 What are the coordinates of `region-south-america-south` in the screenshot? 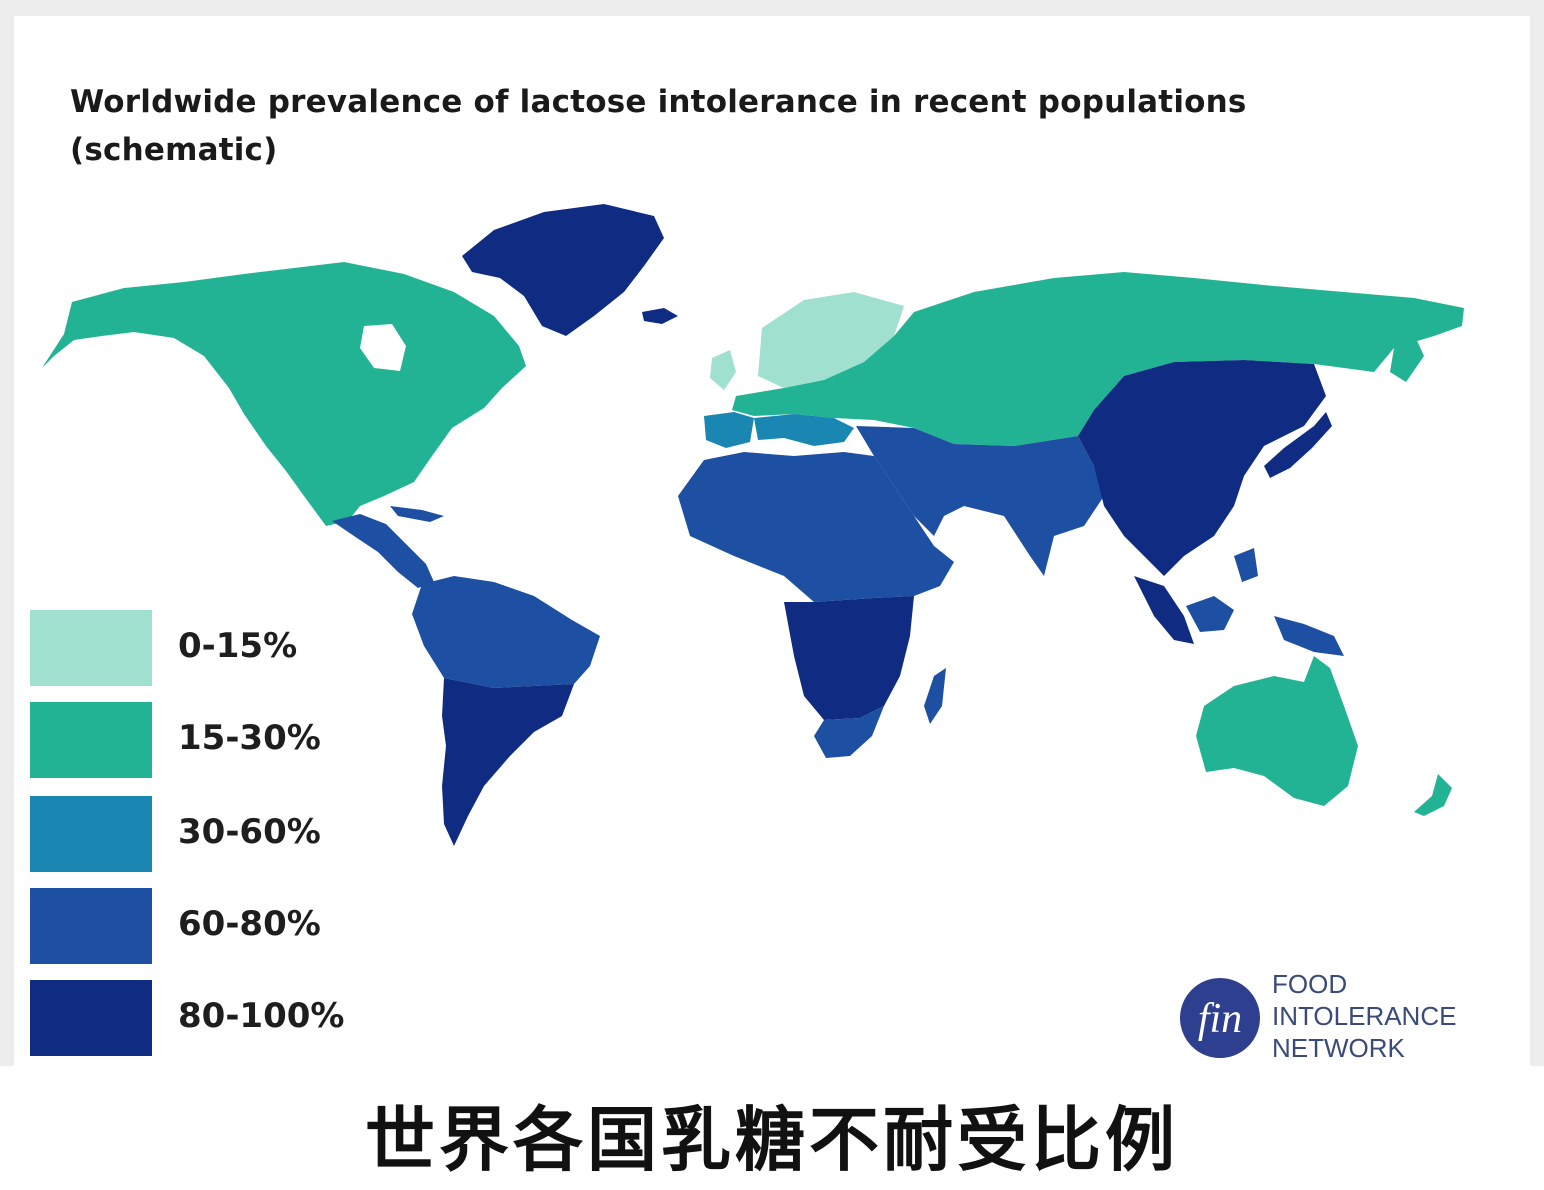 It's located at (508, 762).